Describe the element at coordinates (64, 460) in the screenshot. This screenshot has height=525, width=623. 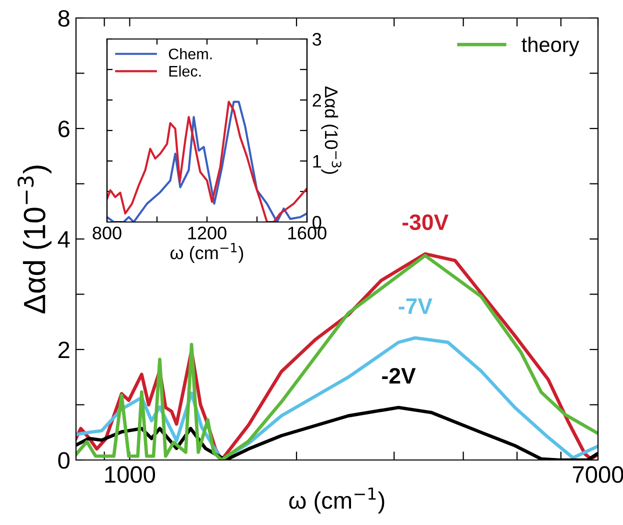
I see `y-tick-label: 0` at that location.